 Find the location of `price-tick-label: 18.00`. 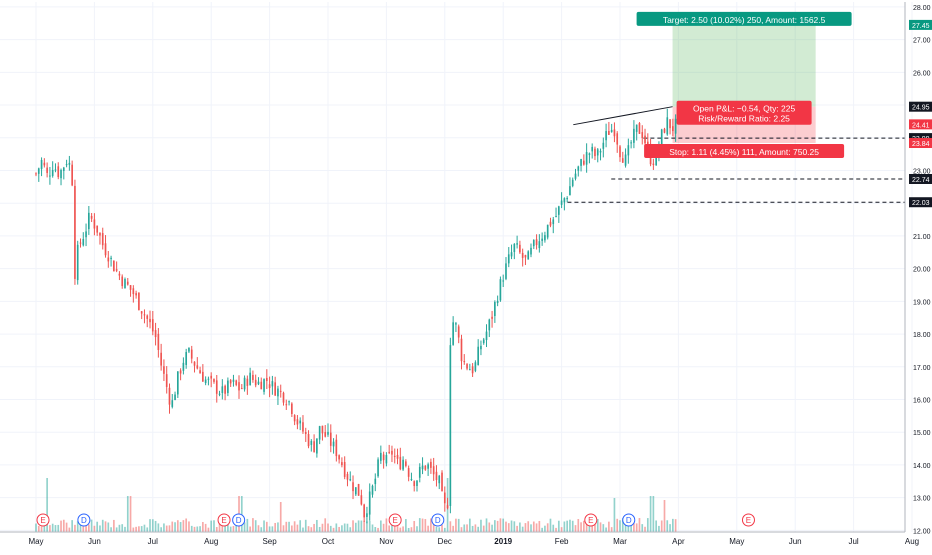

price-tick-label: 18.00 is located at coordinates (922, 335).